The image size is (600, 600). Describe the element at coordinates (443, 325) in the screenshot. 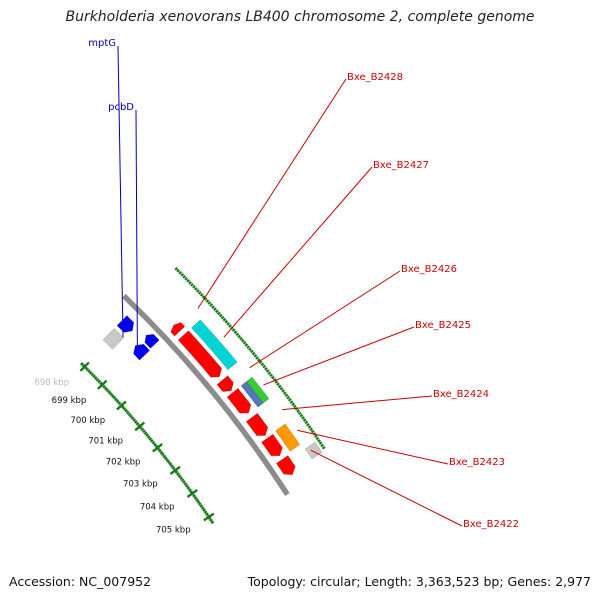

I see `gene-label: Bxe_B2425` at that location.